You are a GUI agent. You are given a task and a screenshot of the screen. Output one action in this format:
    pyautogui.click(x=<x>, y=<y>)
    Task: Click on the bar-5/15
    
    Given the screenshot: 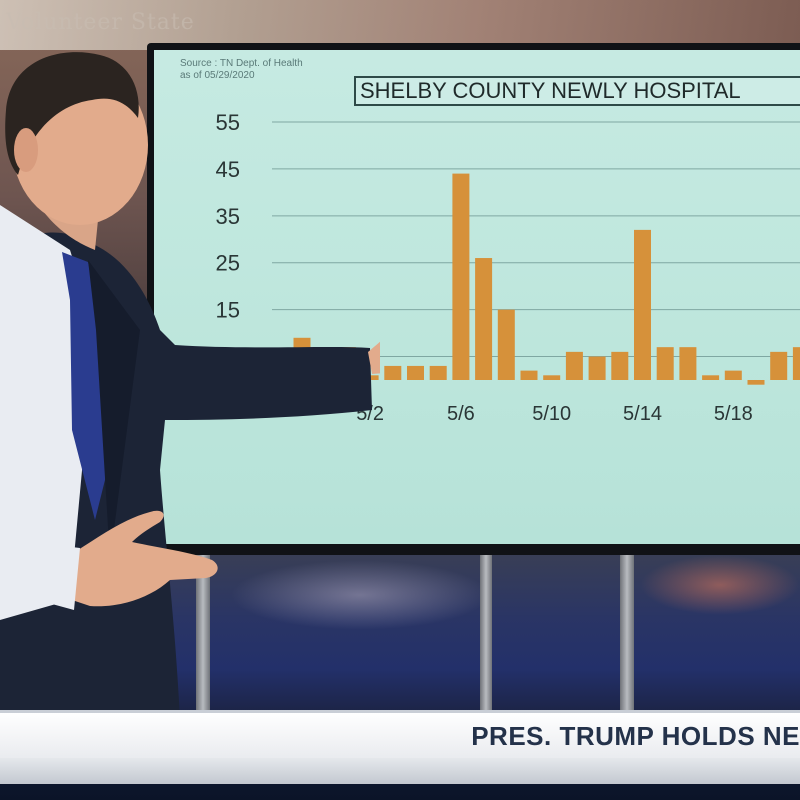 What is the action you would take?
    pyautogui.click(x=665, y=363)
    